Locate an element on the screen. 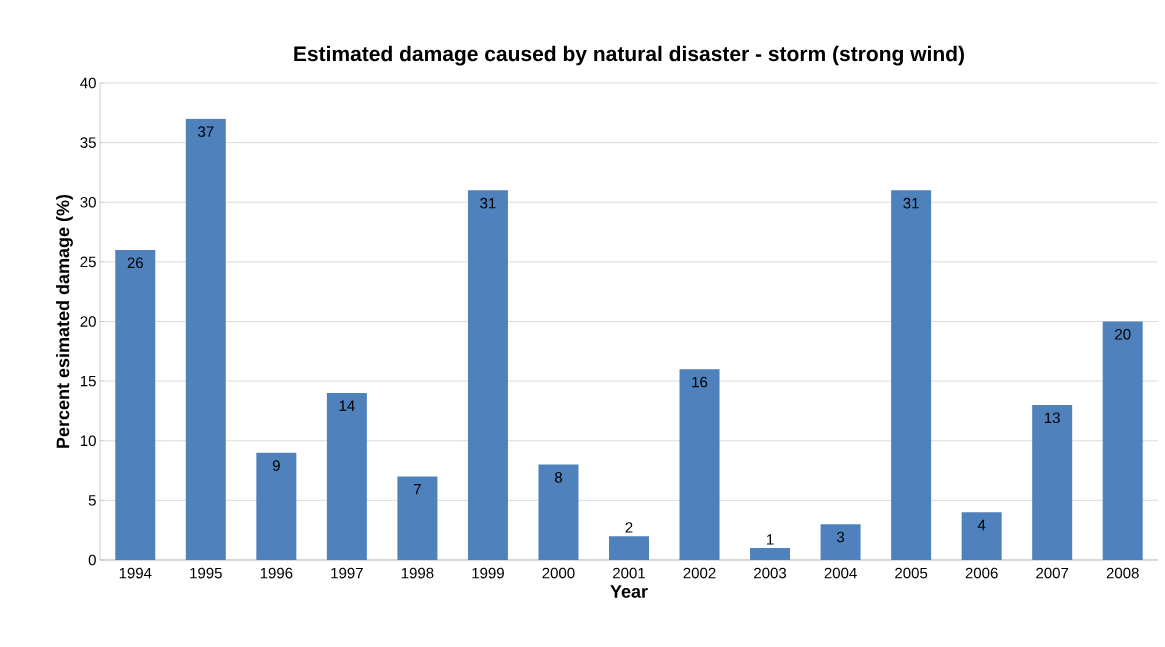 The width and height of the screenshot is (1165, 647). x-tick-label: 2008 is located at coordinates (1122, 573).